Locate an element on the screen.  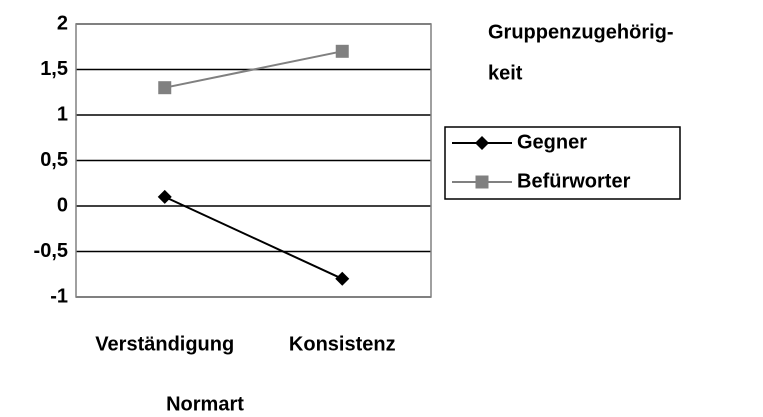
legend-title: Gruppenzugehörig- is located at coordinates (581, 32).